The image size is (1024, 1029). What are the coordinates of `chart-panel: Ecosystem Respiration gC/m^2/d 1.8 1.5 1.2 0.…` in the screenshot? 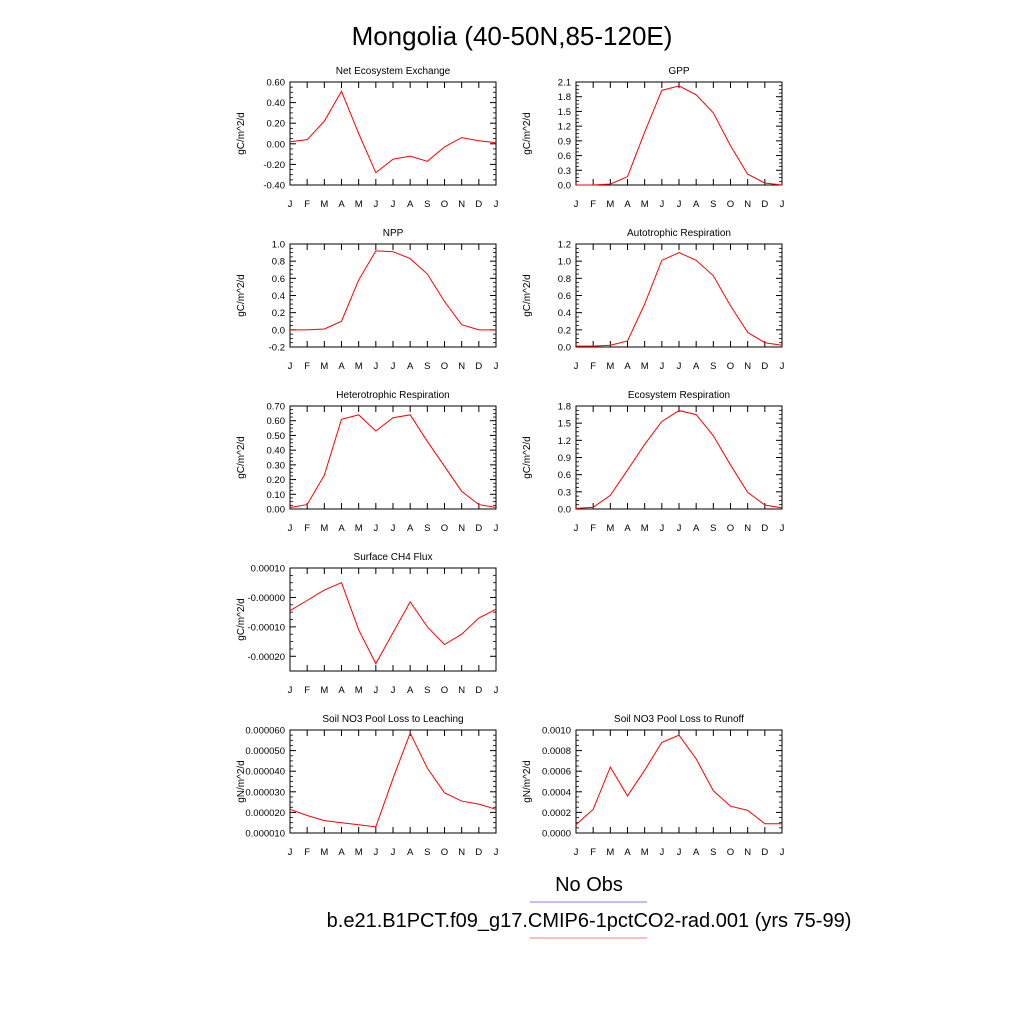 It's located at (653, 462).